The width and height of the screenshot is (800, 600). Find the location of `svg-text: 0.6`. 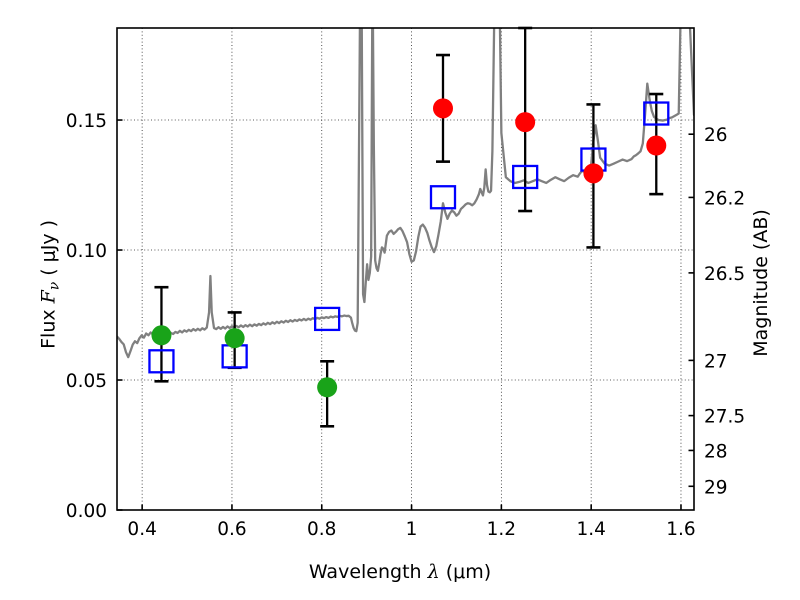

svg-text: 0.6 is located at coordinates (231, 529).